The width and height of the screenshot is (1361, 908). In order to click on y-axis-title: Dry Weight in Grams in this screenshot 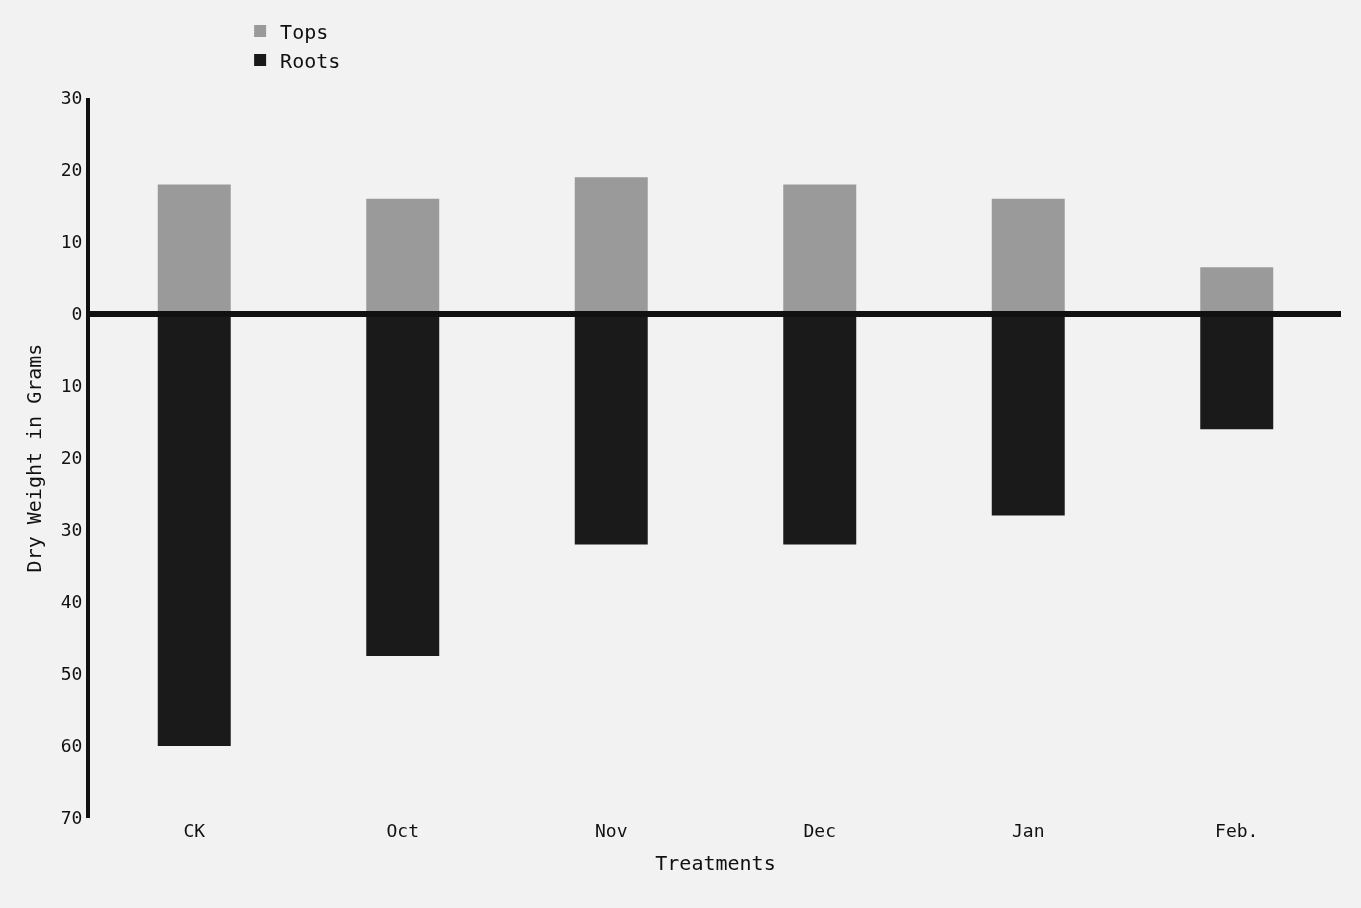, I will do `click(33, 458)`.